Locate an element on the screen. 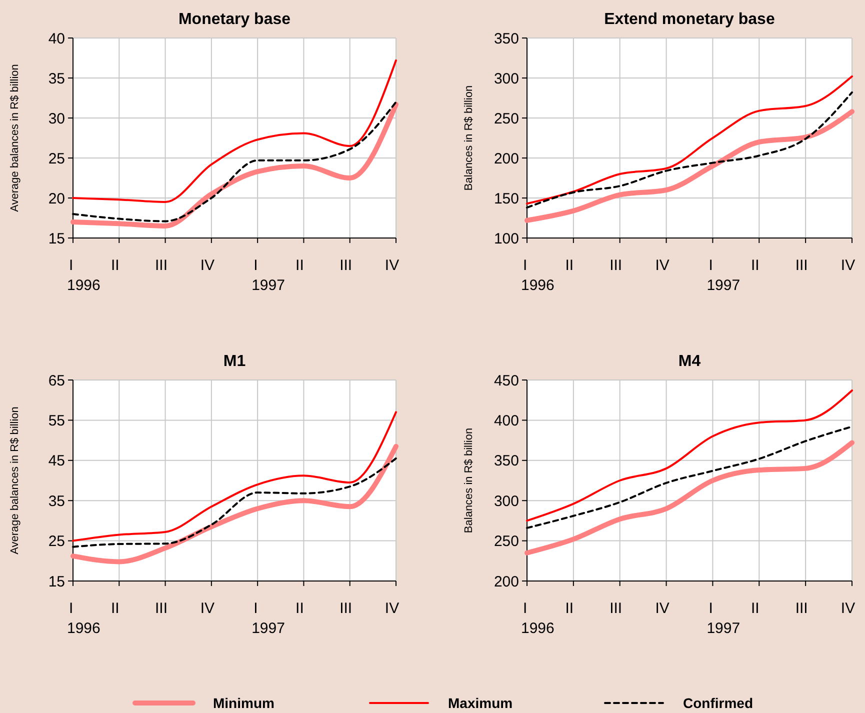 The width and height of the screenshot is (865, 713). y-tick-label: 30 is located at coordinates (56, 119).